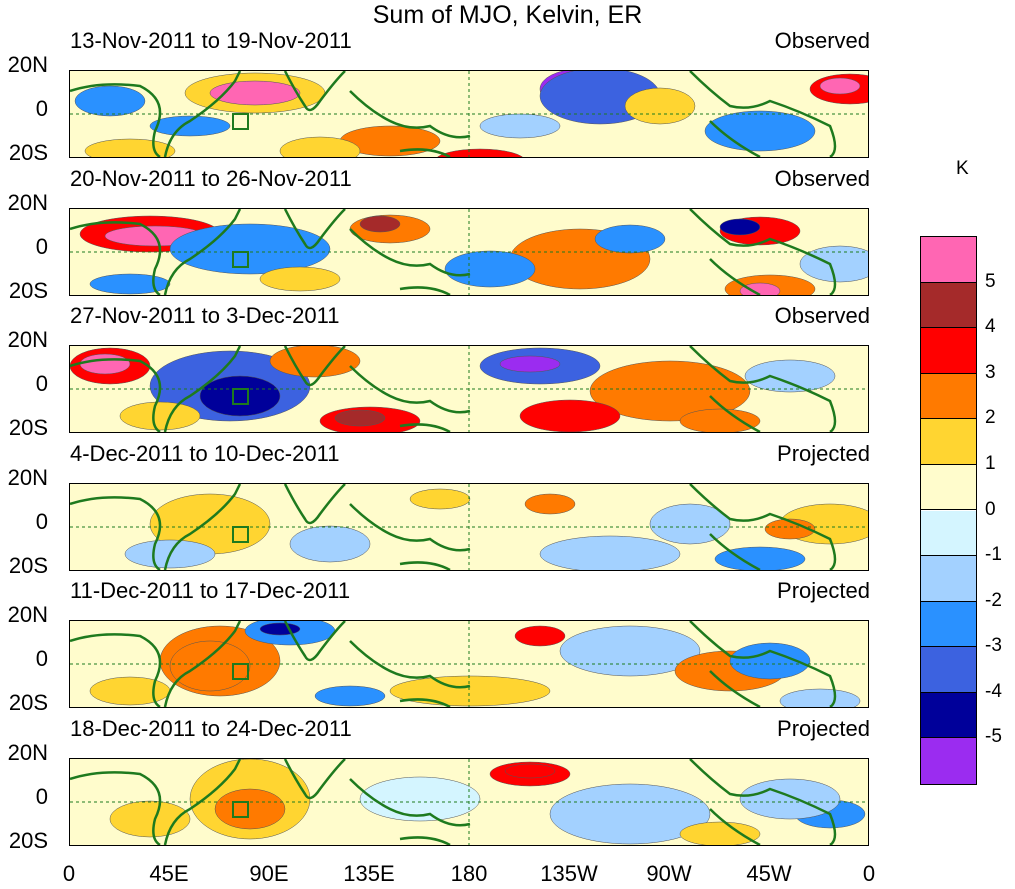 Image resolution: width=1015 pixels, height=889 pixels. What do you see at coordinates (822, 178) in the screenshot?
I see `panel-kind-label: Observed` at bounding box center [822, 178].